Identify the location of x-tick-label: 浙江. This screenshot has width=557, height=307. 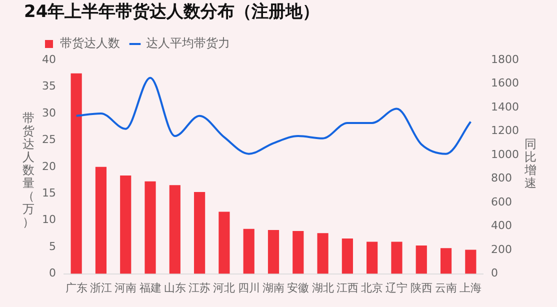
(101, 287).